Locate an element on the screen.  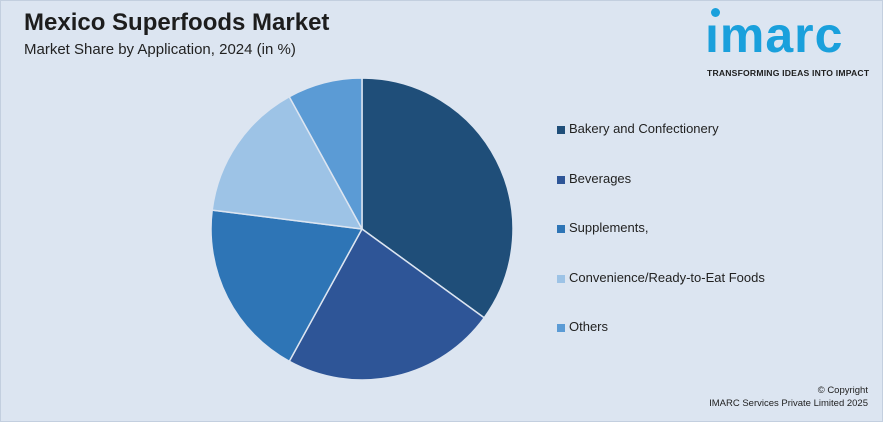
legend-label: Beverages is located at coordinates (600, 178).